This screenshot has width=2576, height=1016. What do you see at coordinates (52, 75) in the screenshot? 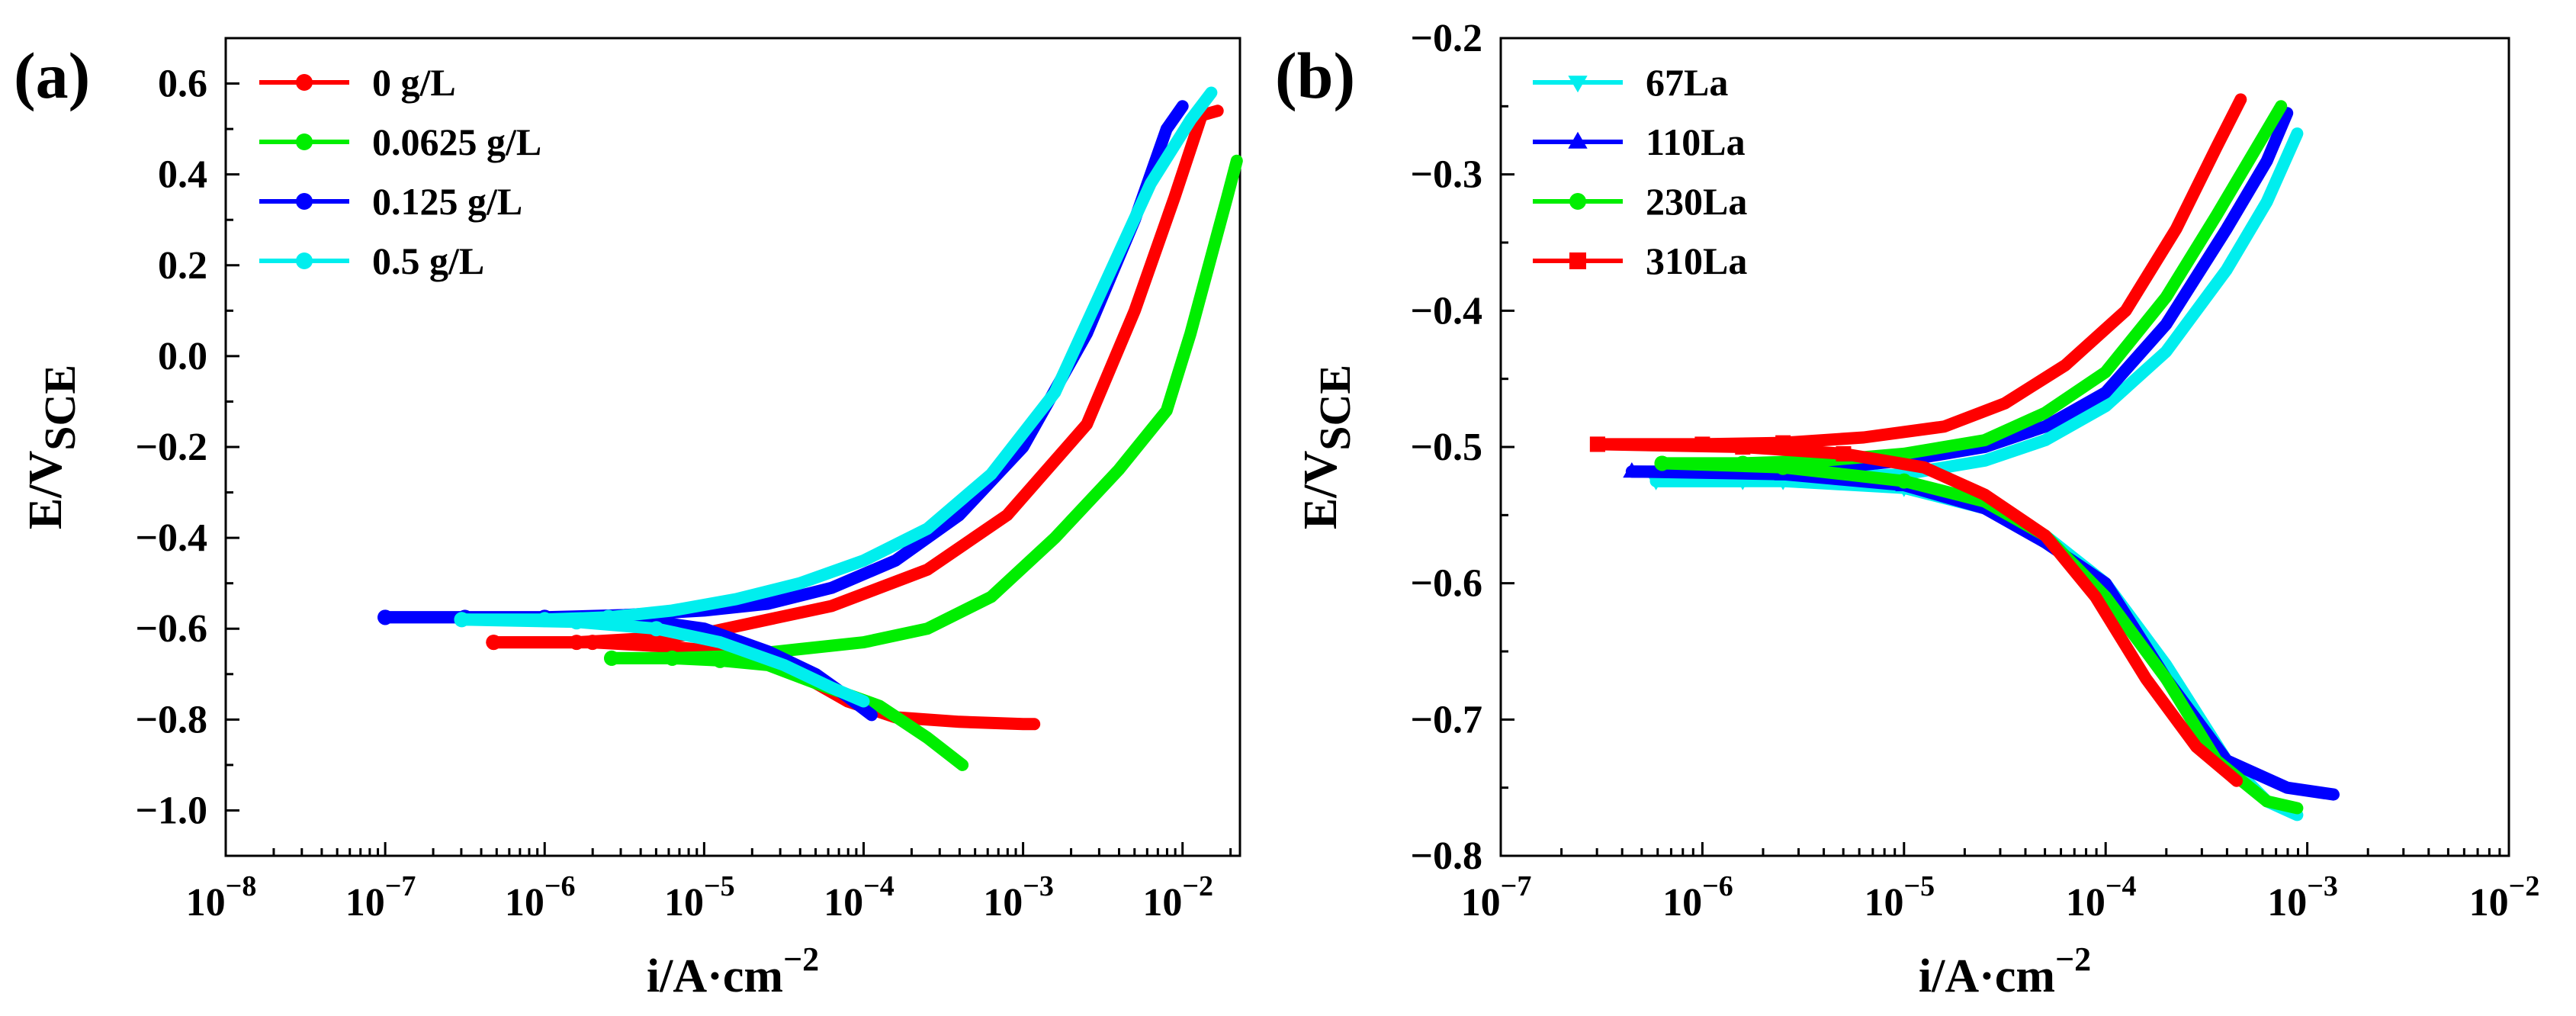
I see `panel-label: (a)` at bounding box center [52, 75].